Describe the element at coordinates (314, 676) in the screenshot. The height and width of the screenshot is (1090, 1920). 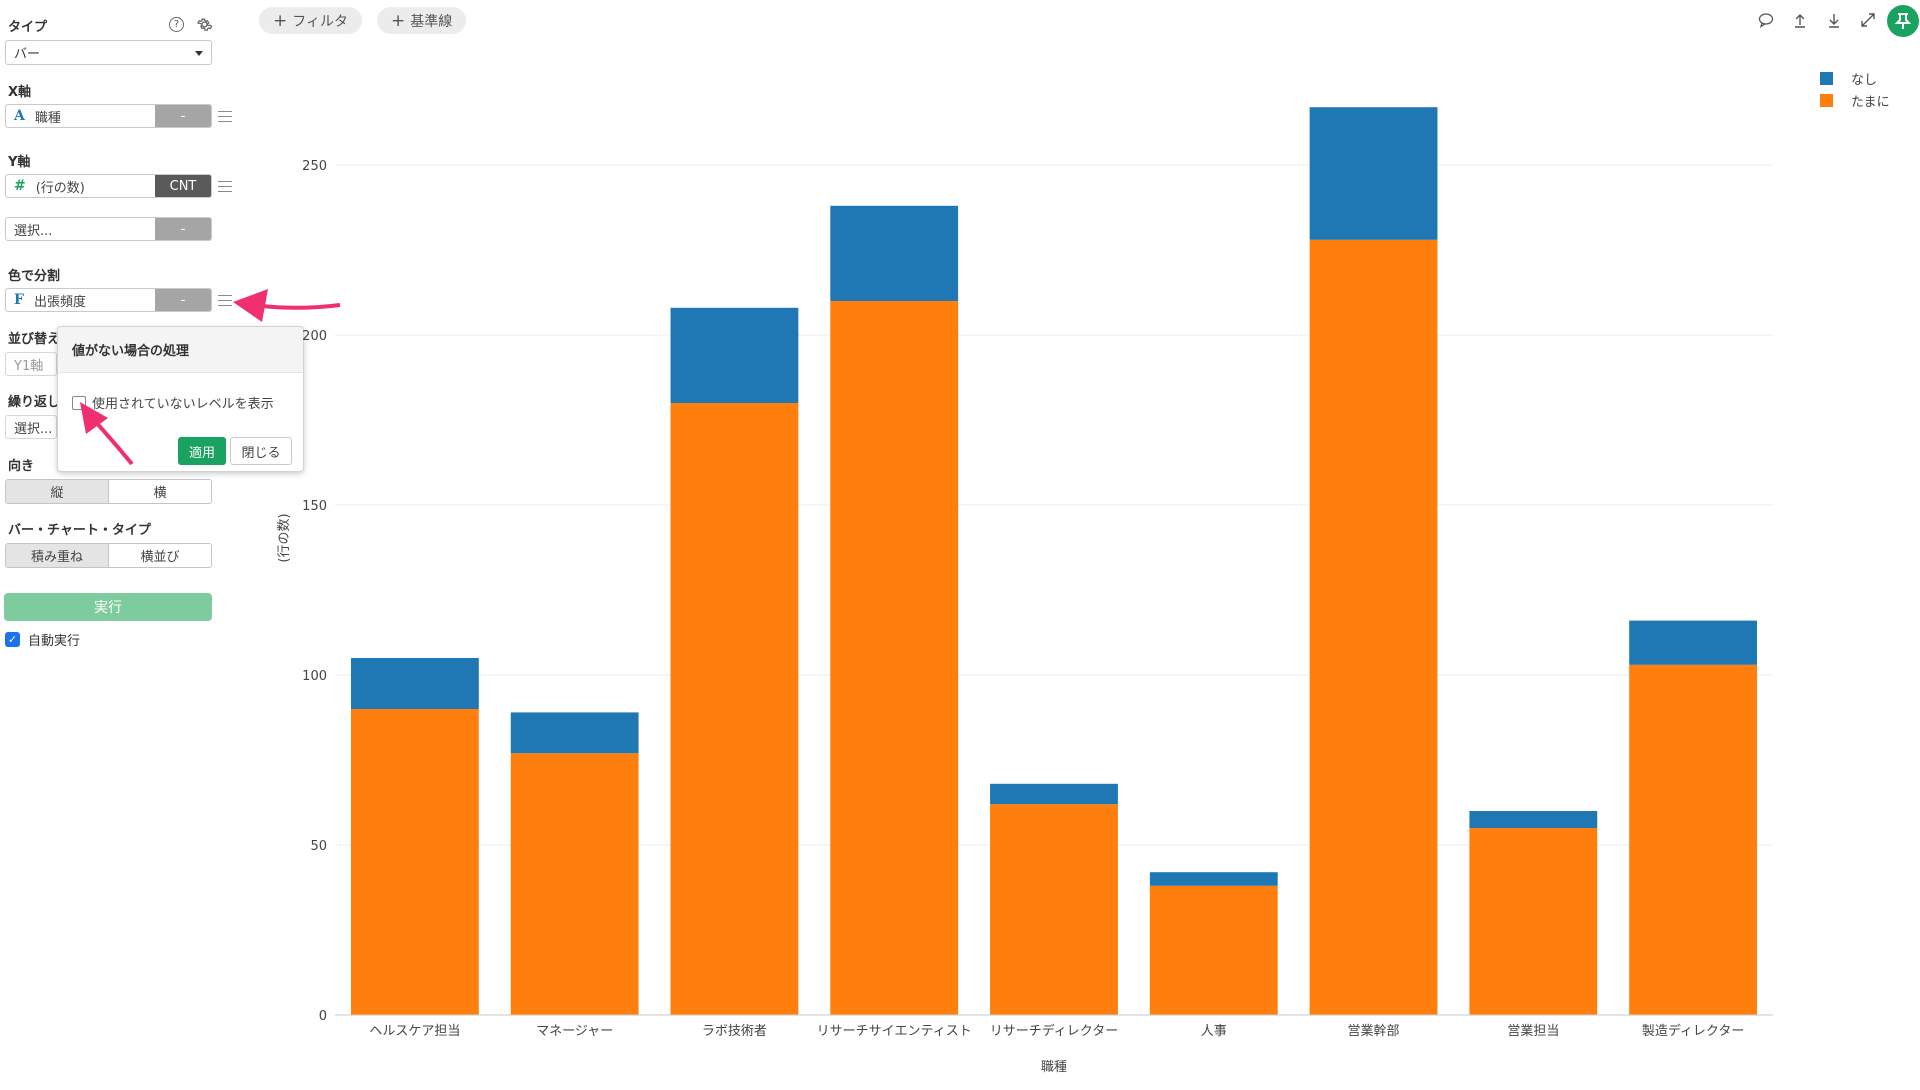
I see `y-tick-label: 100` at that location.